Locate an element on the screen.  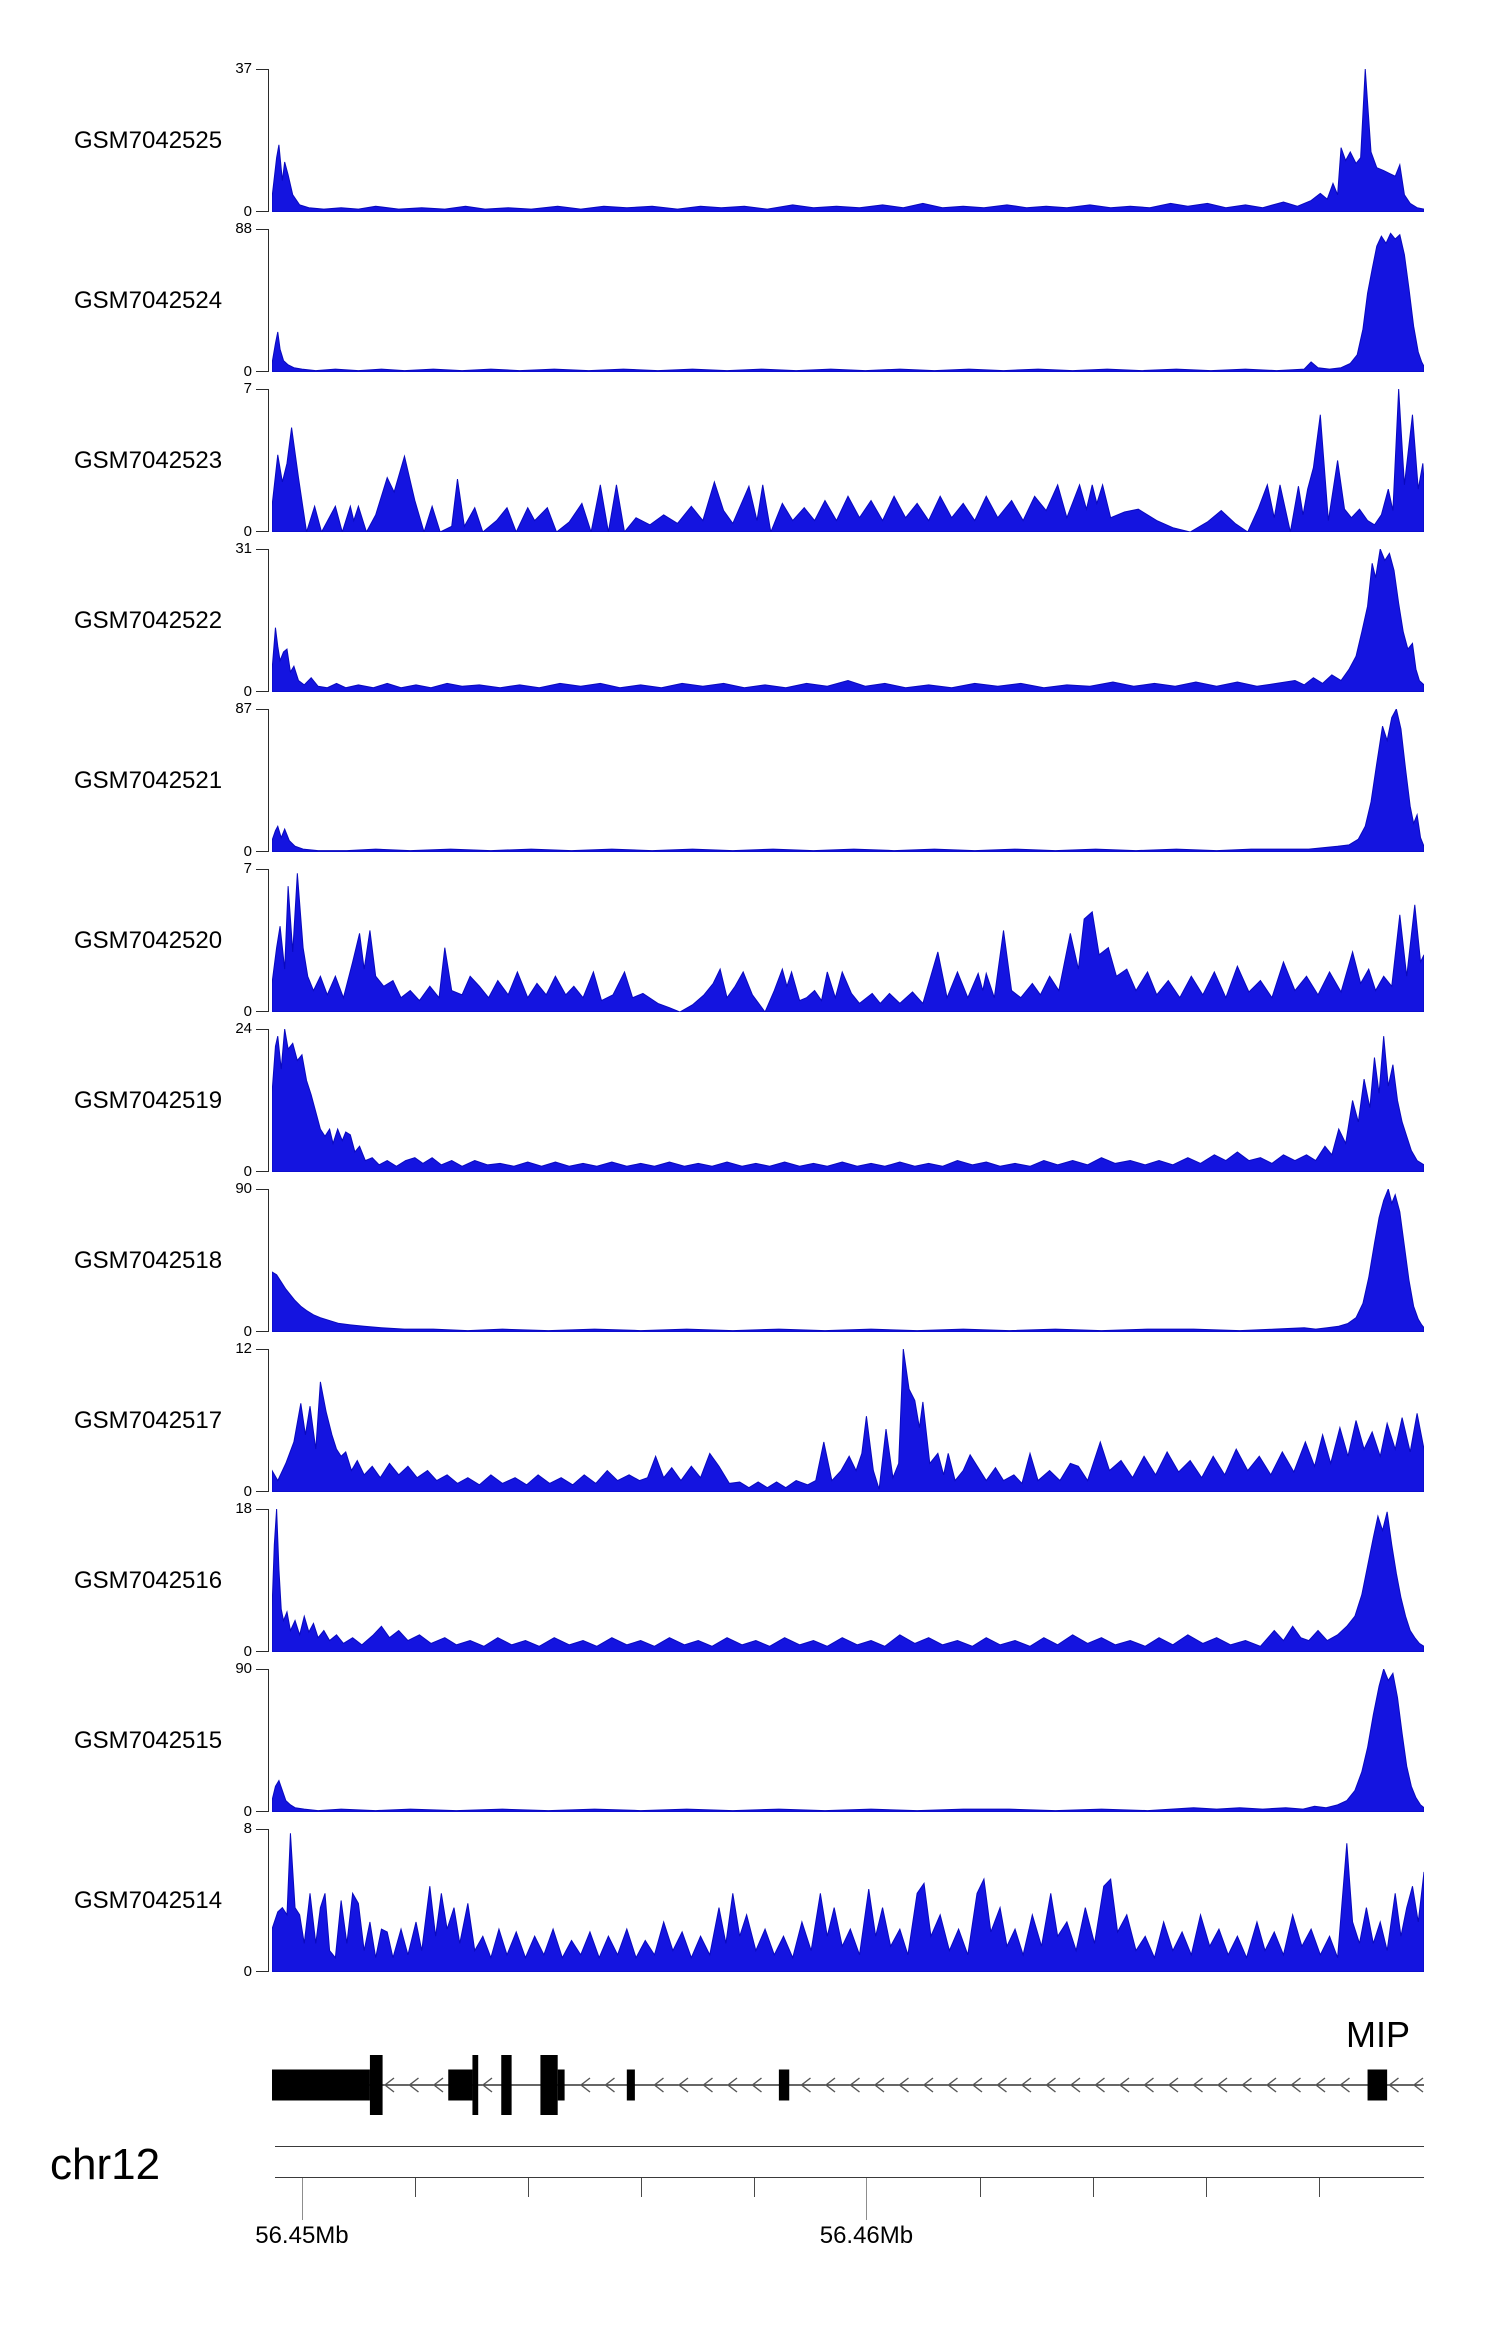
track-label: GSM7042514 is located at coordinates (148, 1900).